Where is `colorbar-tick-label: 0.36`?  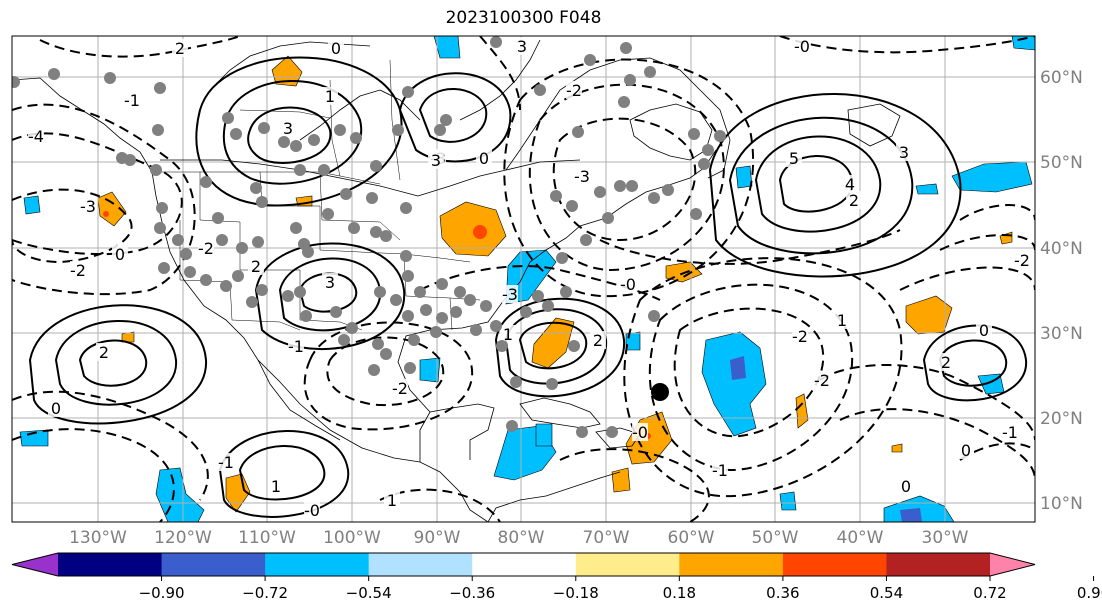
colorbar-tick-label: 0.36 is located at coordinates (782, 593).